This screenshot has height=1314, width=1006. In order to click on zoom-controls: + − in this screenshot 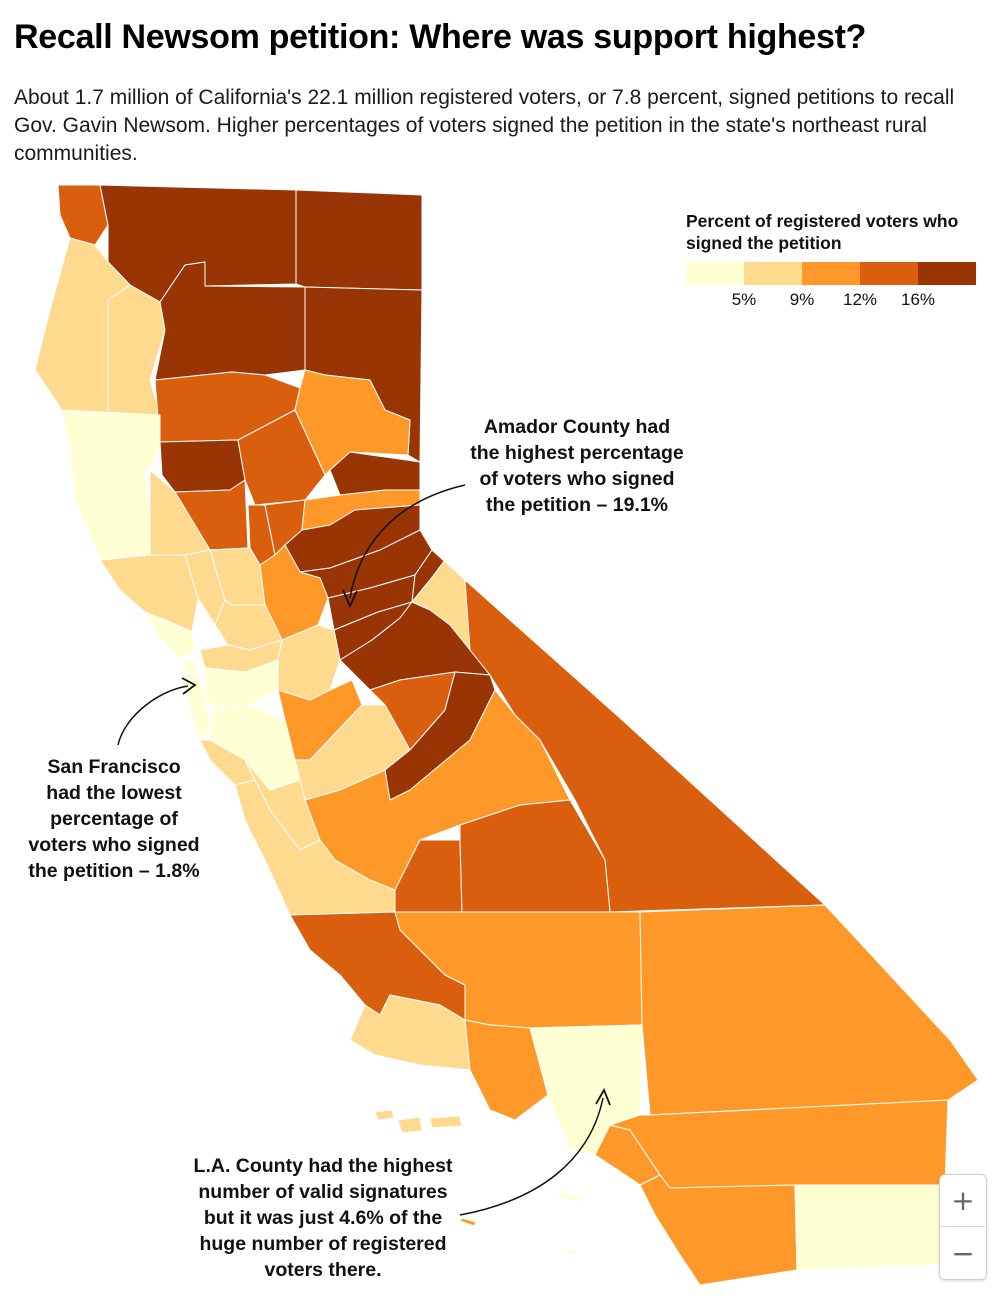, I will do `click(963, 1227)`.